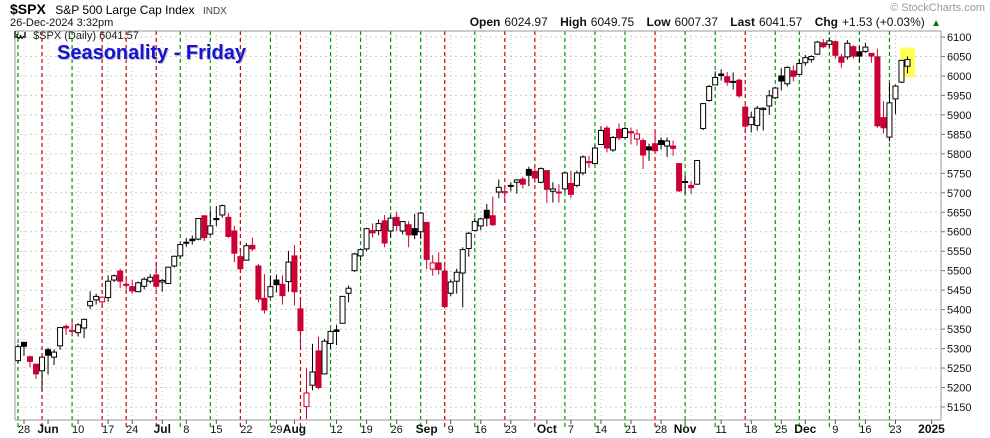 The width and height of the screenshot is (990, 438). I want to click on chart-header: $SPX S&P 500 Large Cap Index INDX, so click(118, 10).